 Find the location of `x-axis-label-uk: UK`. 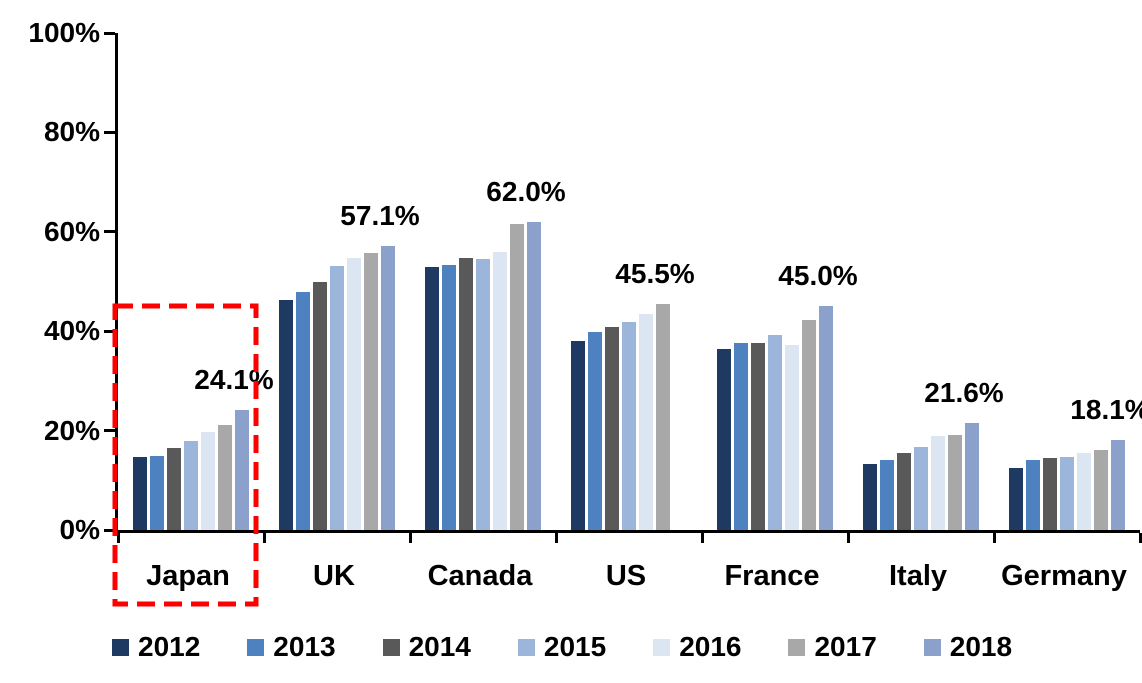

x-axis-label-uk: UK is located at coordinates (334, 576).